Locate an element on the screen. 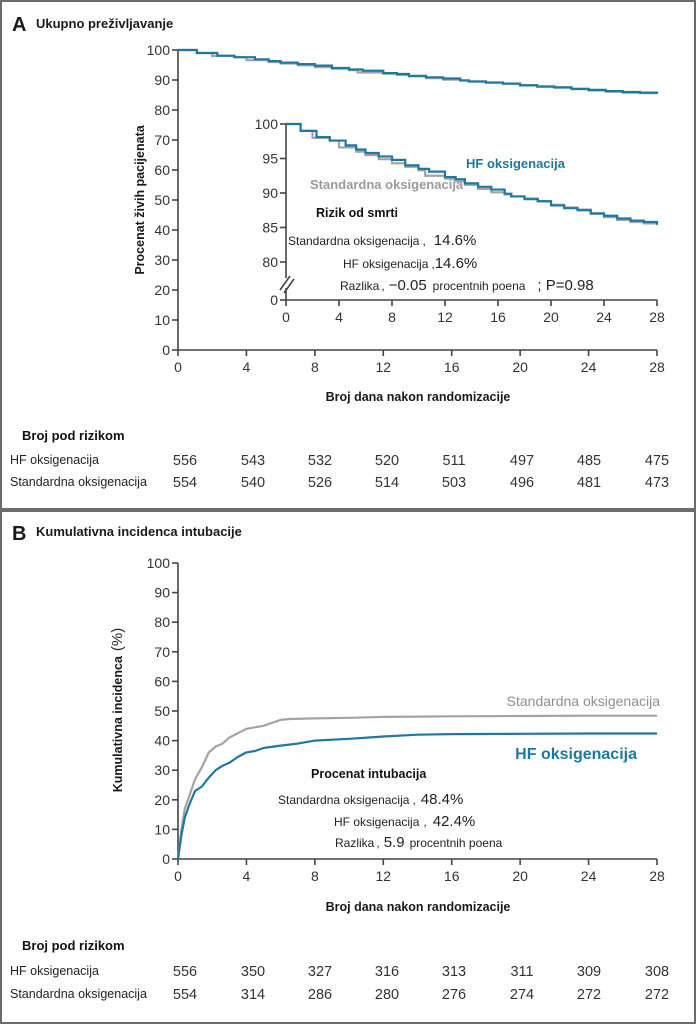 The image size is (700, 1024). panel-a-risk-value: 511 is located at coordinates (453, 461).